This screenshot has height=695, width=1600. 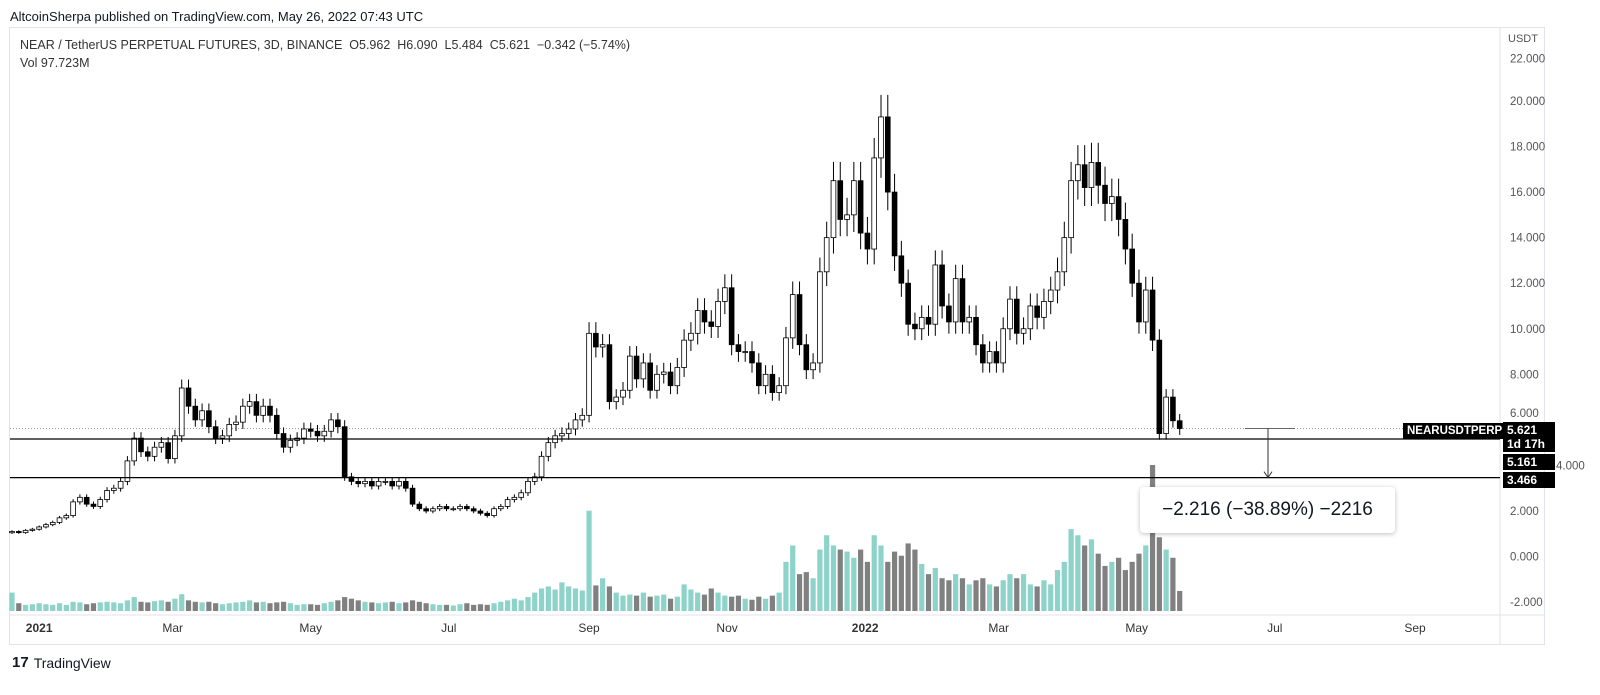 I want to click on y-tick-label: 12.000, so click(x=1527, y=284).